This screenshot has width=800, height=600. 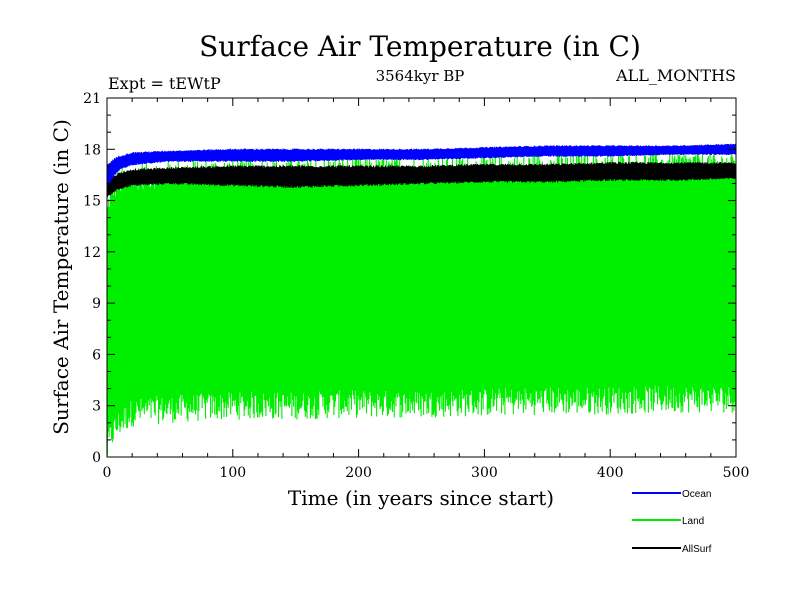 What do you see at coordinates (736, 473) in the screenshot?
I see `x-tick-label: 500` at bounding box center [736, 473].